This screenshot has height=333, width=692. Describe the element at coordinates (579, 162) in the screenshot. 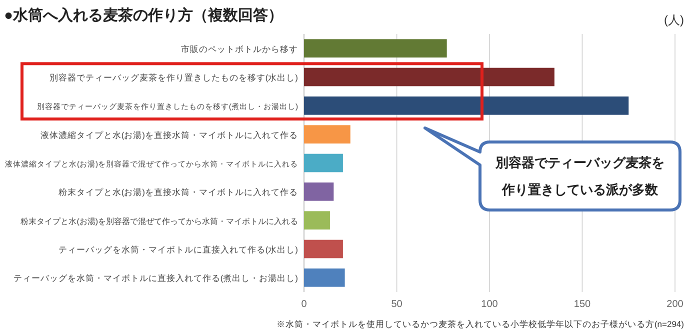

I see `annotation: 別容器でティーバッグ麦茶を` at that location.